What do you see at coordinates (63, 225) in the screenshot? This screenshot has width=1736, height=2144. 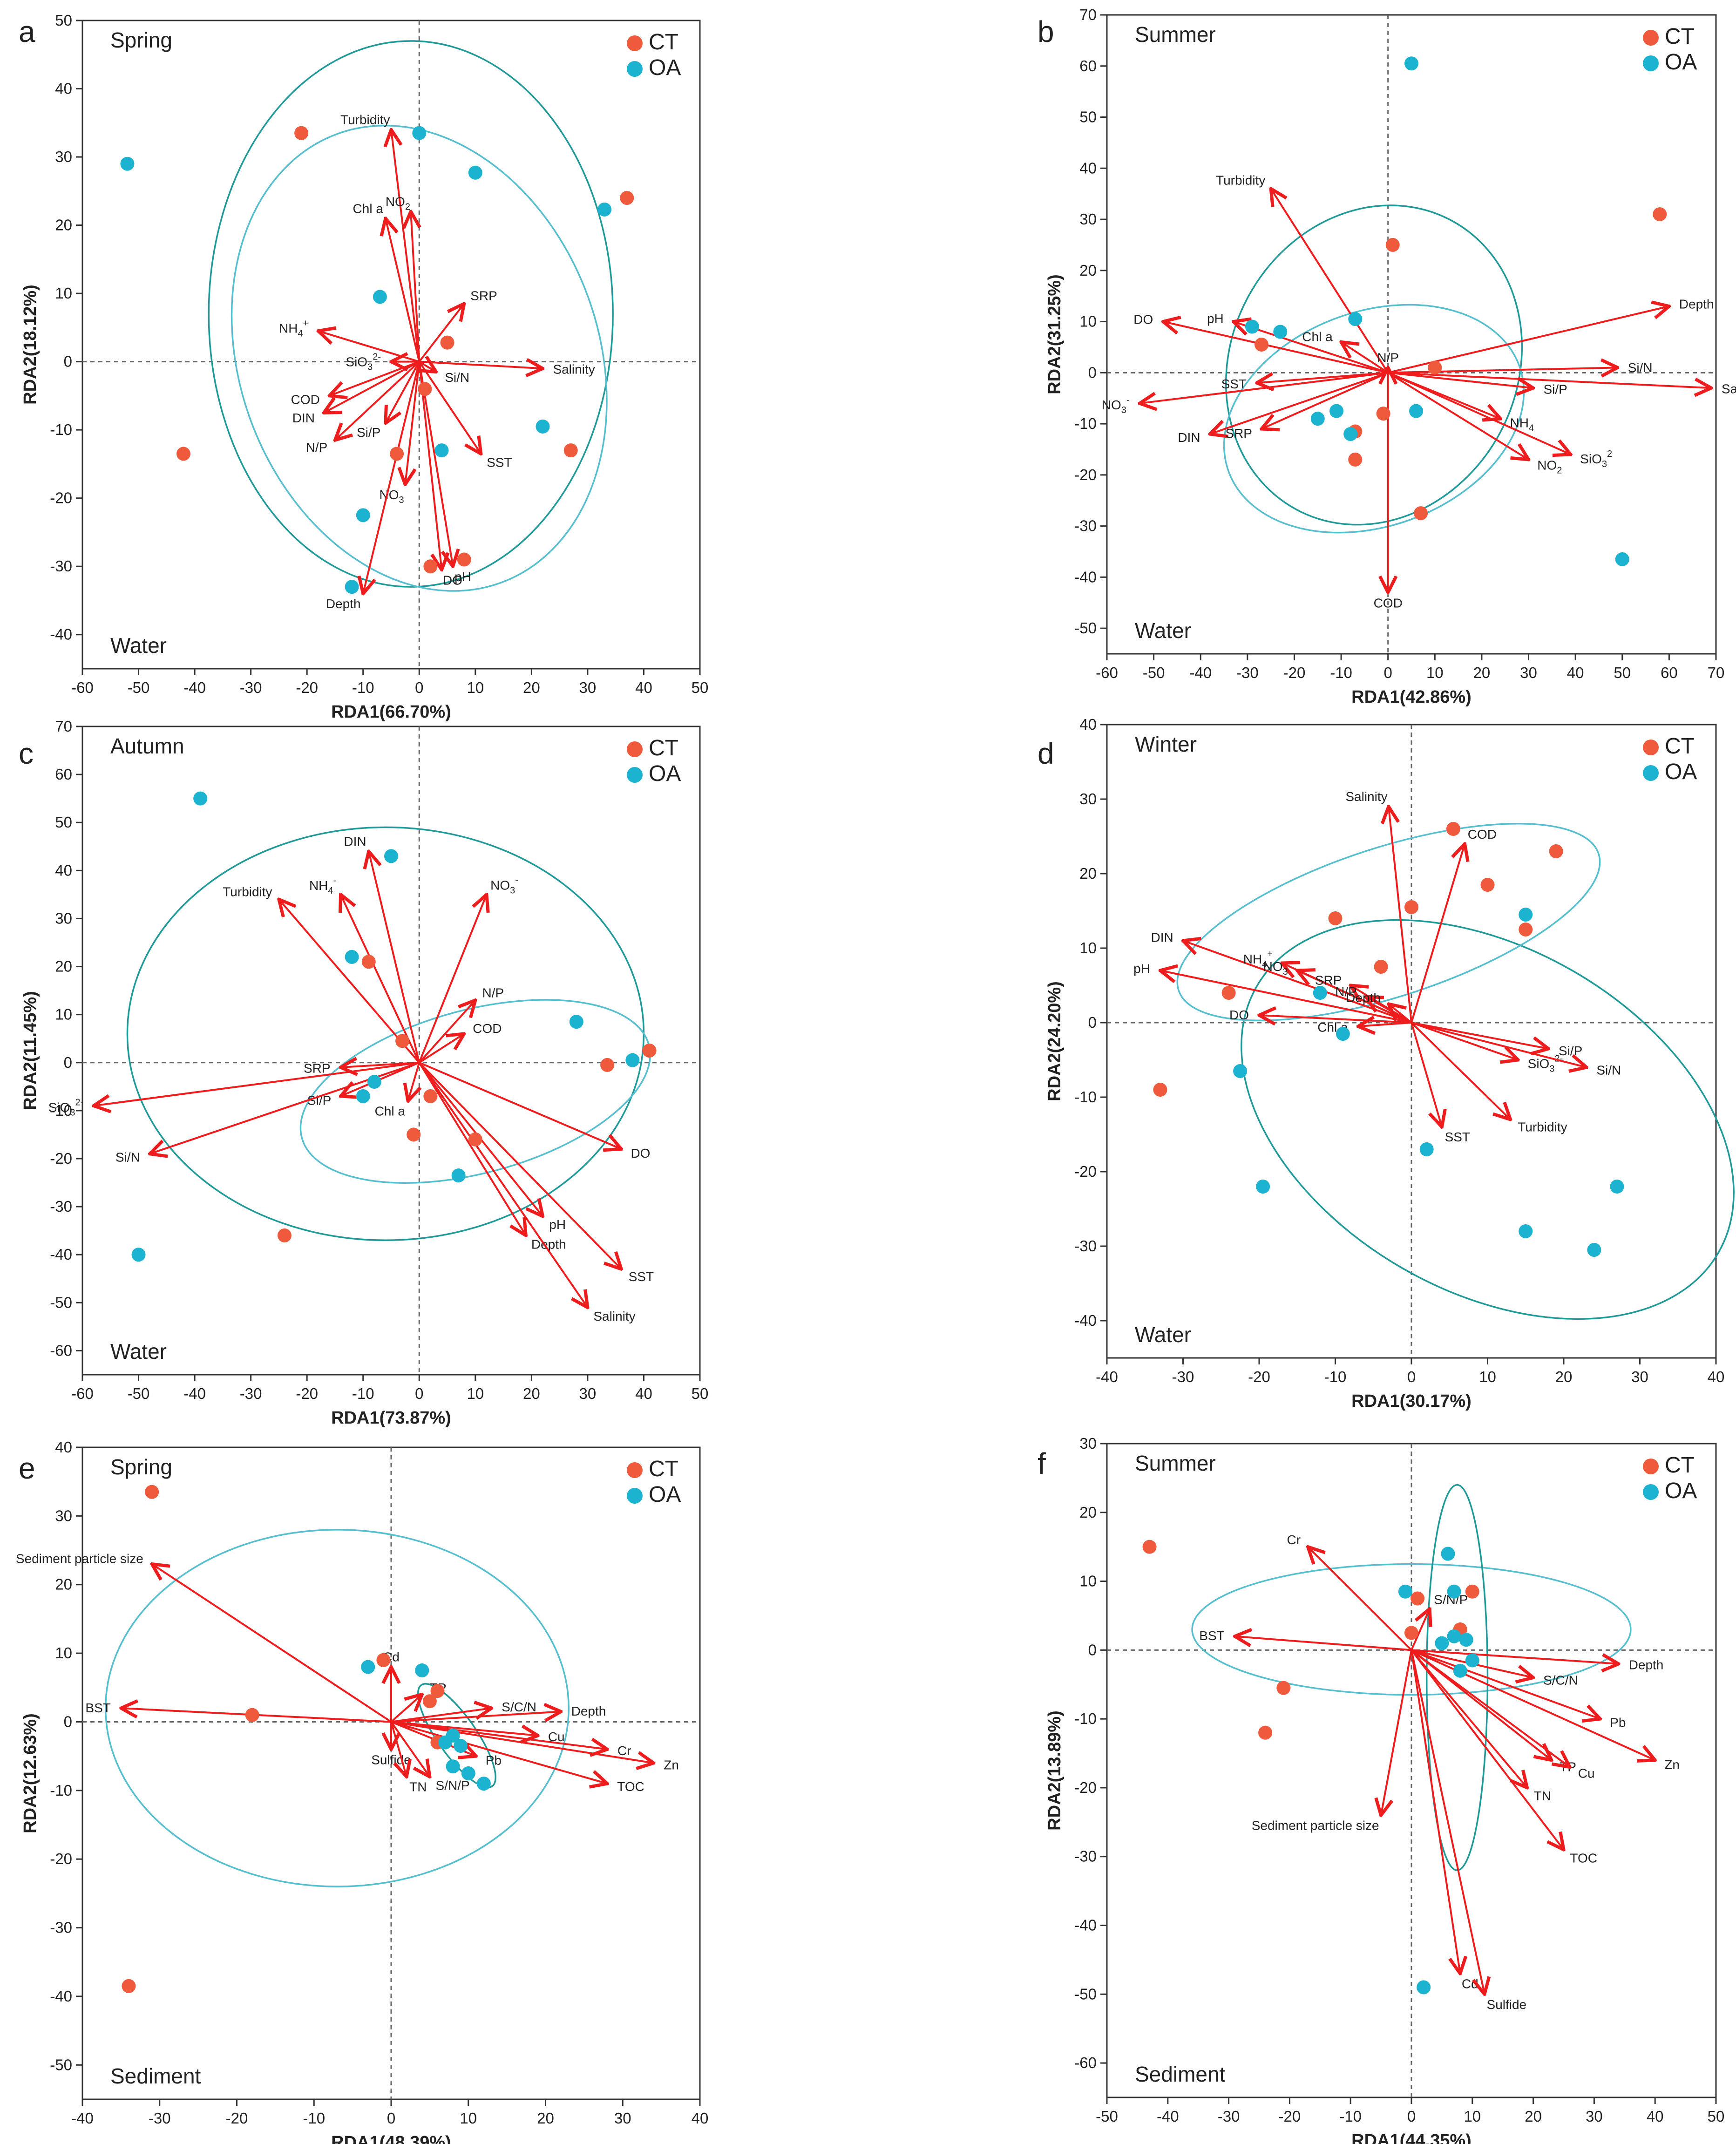 I see `y-tick-label: 20` at bounding box center [63, 225].